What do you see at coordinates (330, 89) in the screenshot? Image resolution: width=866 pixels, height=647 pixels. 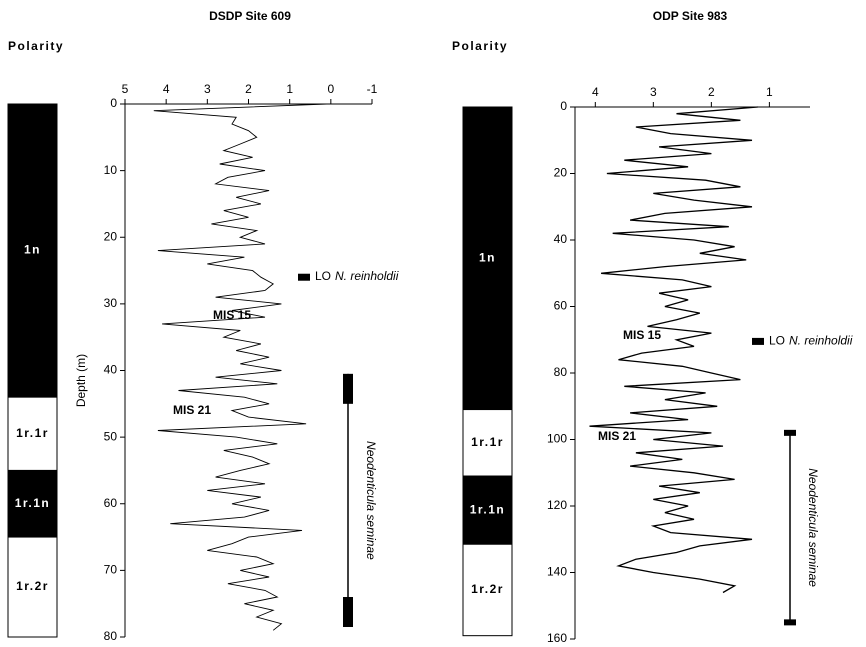 I see `x-tick-label: 0` at bounding box center [330, 89].